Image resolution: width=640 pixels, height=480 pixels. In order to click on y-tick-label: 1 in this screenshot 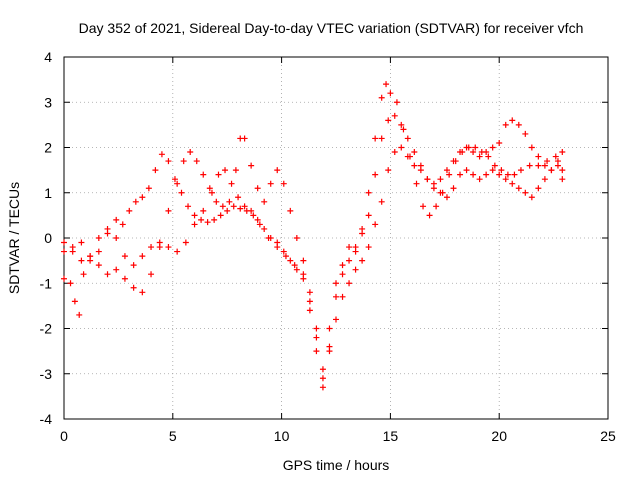, I will do `click(48, 193)`.